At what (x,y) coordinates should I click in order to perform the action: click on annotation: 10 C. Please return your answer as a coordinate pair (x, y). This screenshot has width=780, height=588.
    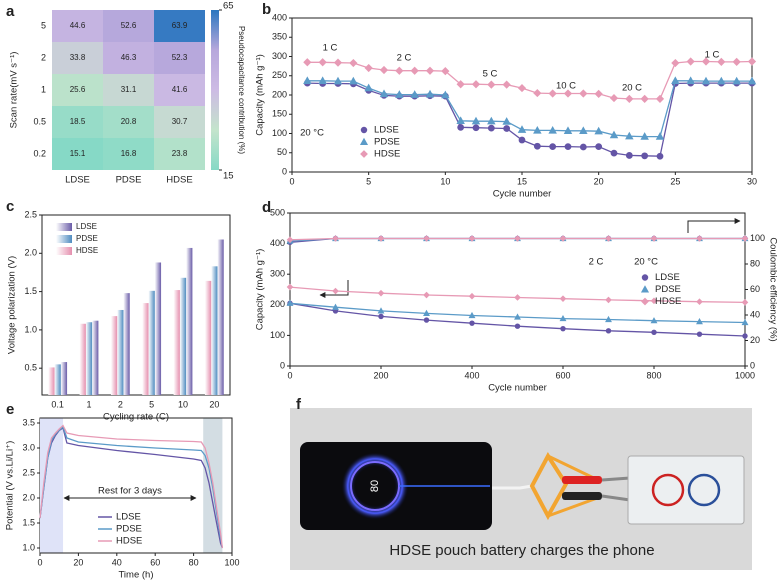
    Looking at the image, I should click on (566, 86).